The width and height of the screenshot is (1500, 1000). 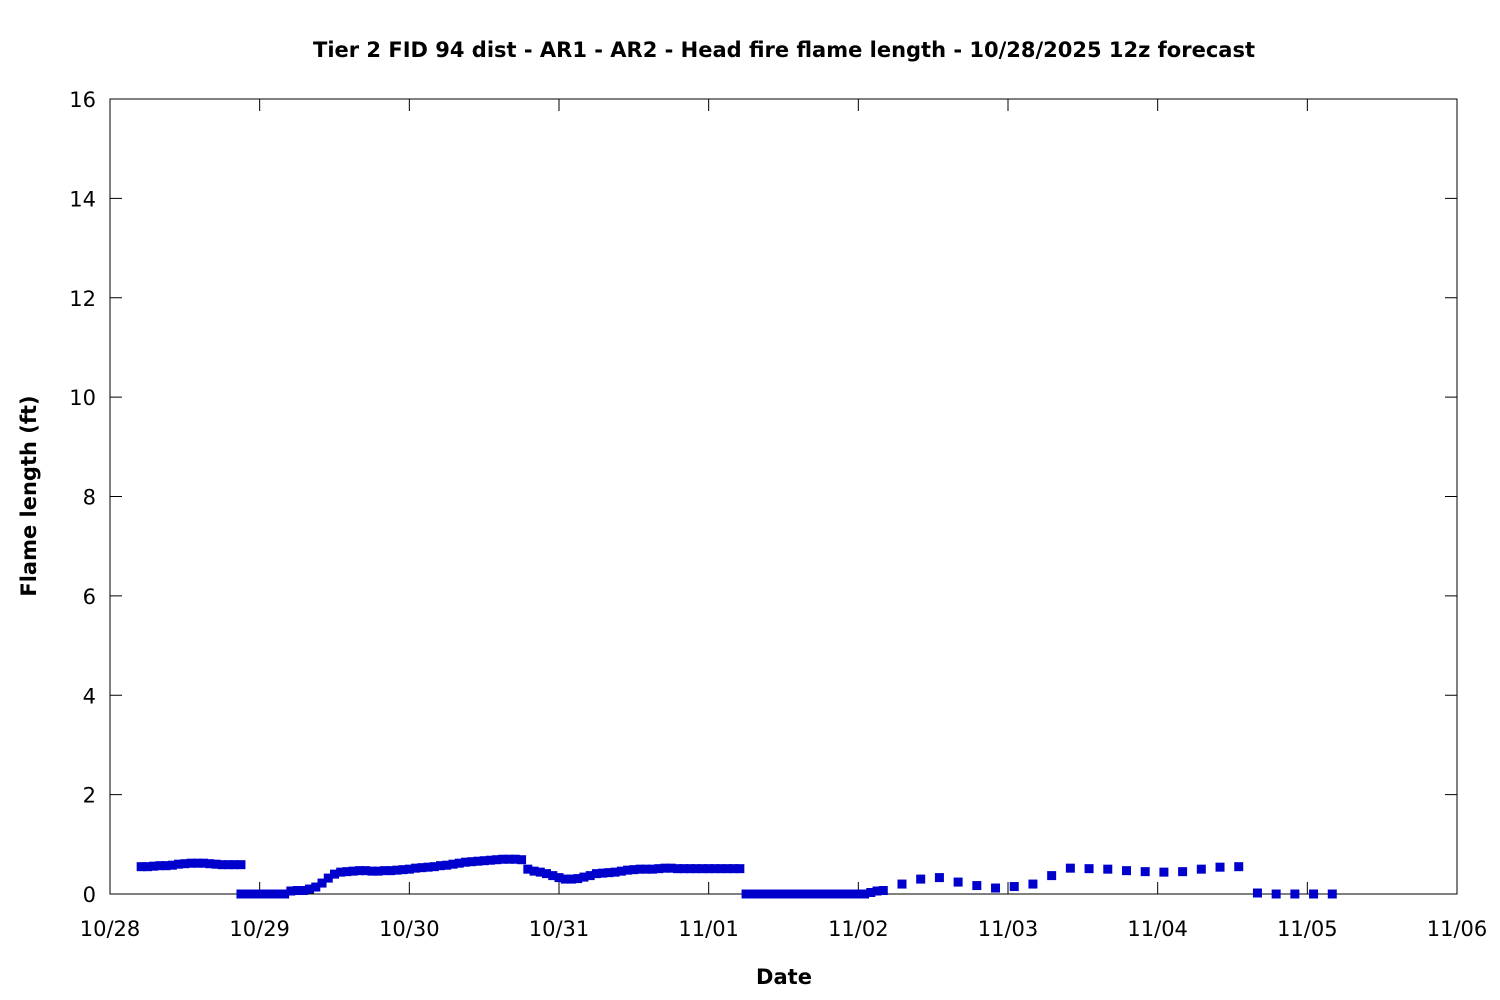 I want to click on x-tick-label: 11/06, so click(x=1457, y=929).